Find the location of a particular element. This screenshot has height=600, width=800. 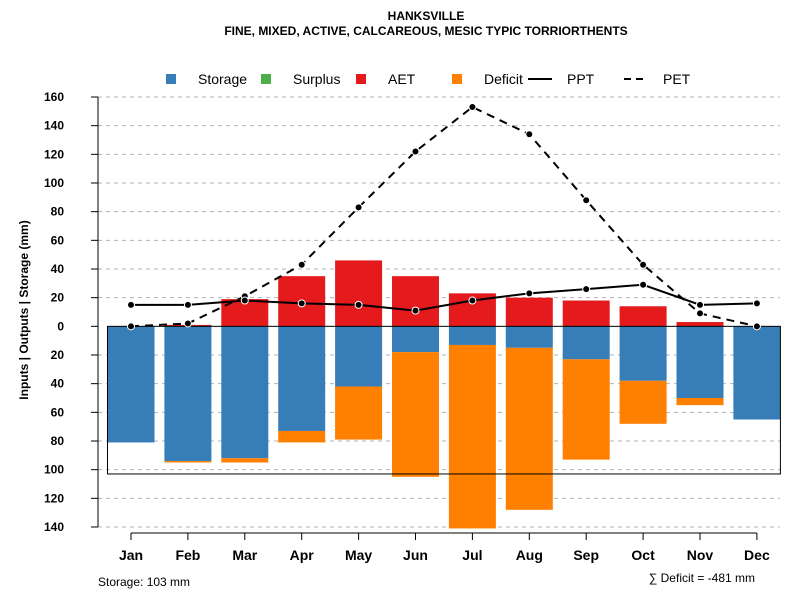

ppt-point-feb is located at coordinates (187, 304).